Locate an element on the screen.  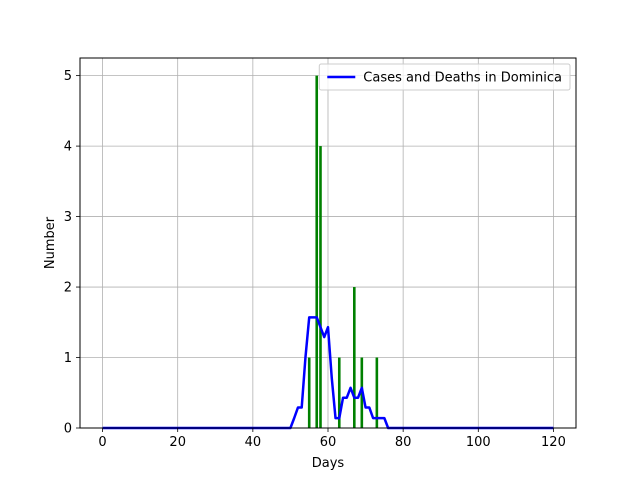
x-tick-label: 60 is located at coordinates (328, 442).